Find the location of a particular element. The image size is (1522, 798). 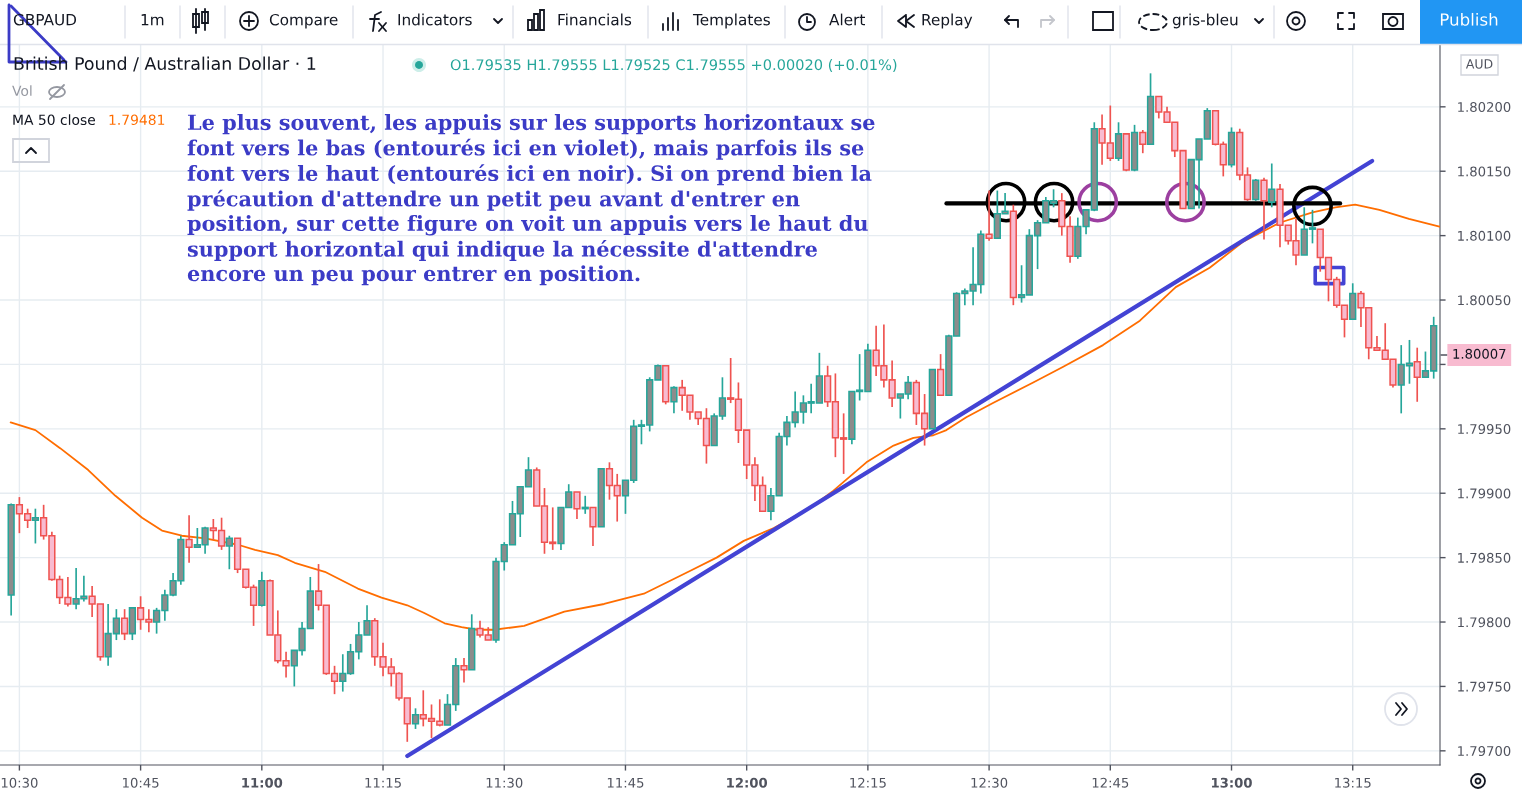

text: 1m is located at coordinates (152, 20).